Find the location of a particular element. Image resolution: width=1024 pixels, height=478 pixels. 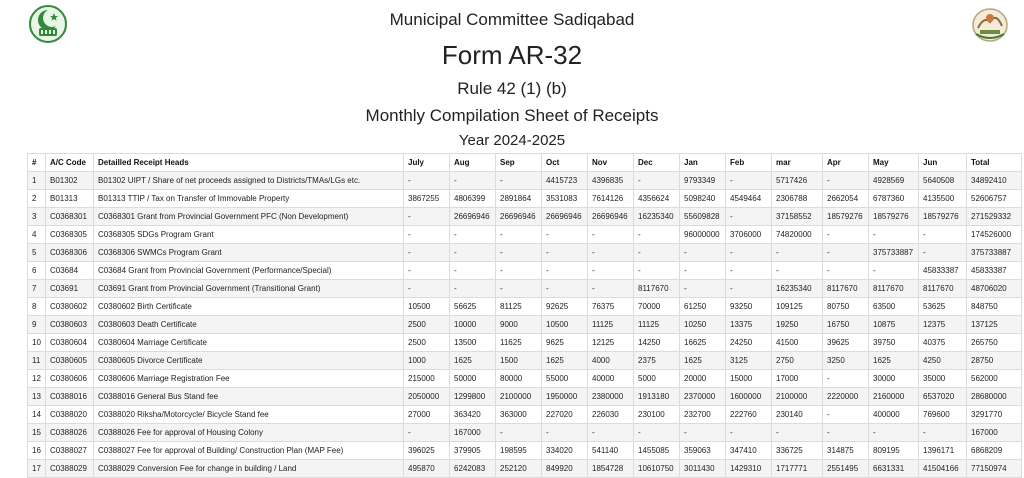

table-cell: 19250 is located at coordinates (797, 324).